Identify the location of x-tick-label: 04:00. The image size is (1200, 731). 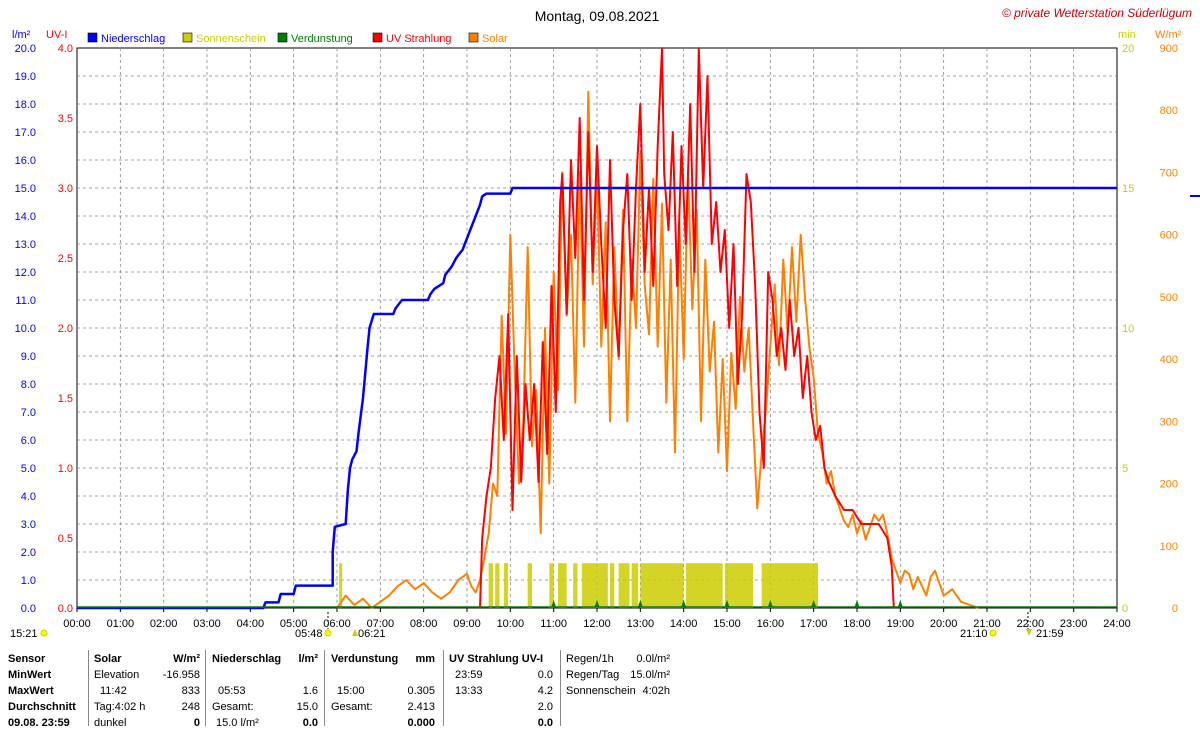
(251, 624).